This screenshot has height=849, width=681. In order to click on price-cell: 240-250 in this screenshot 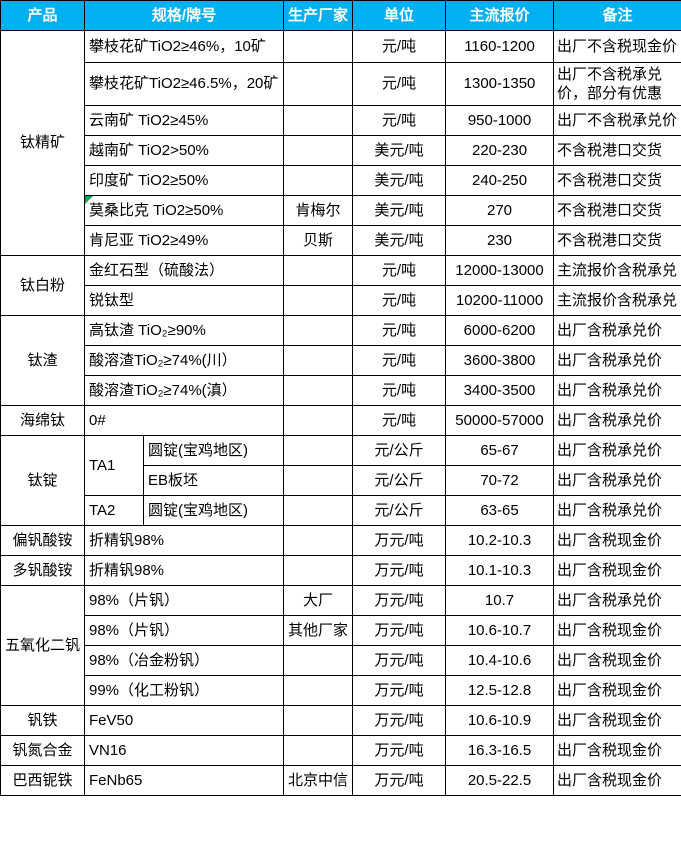, I will do `click(500, 180)`.